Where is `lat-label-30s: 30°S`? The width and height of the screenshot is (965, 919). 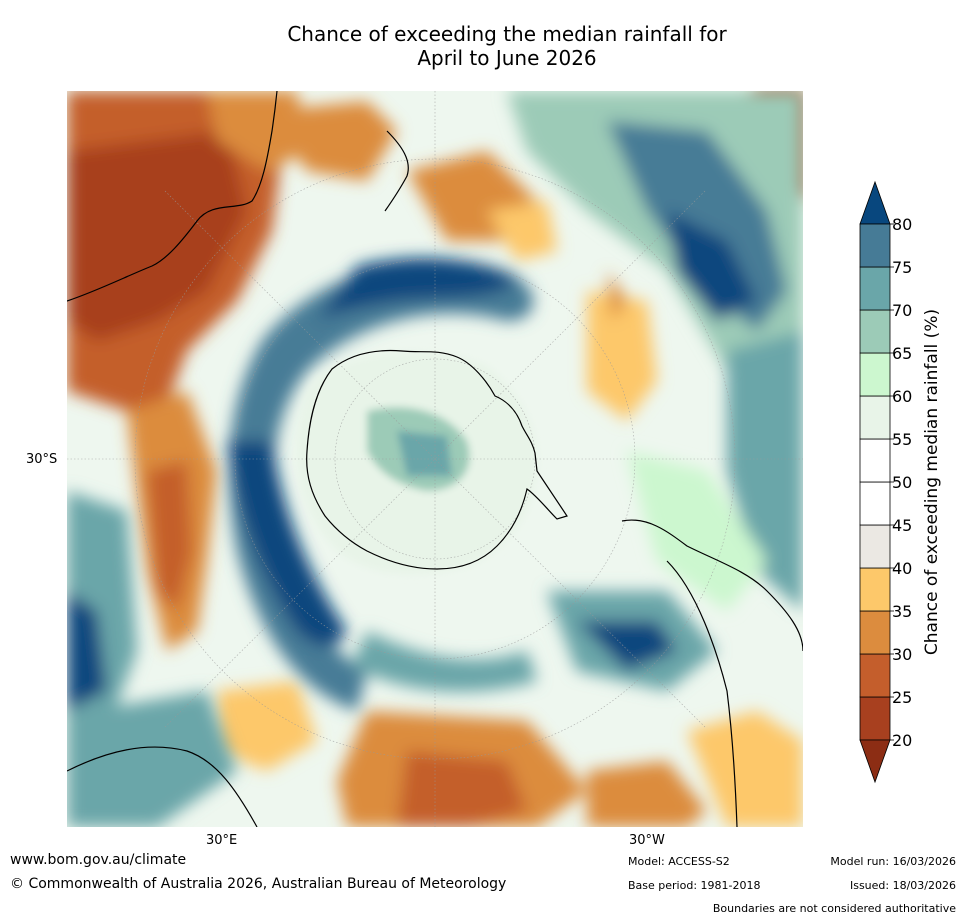 lat-label-30s: 30°S is located at coordinates (42, 459).